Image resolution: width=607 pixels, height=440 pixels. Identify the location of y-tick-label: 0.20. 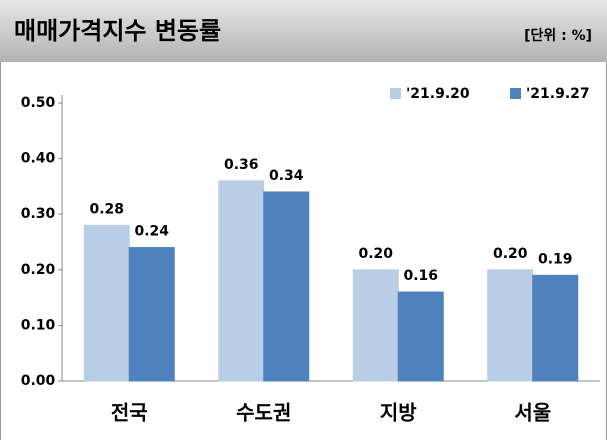
(38, 270).